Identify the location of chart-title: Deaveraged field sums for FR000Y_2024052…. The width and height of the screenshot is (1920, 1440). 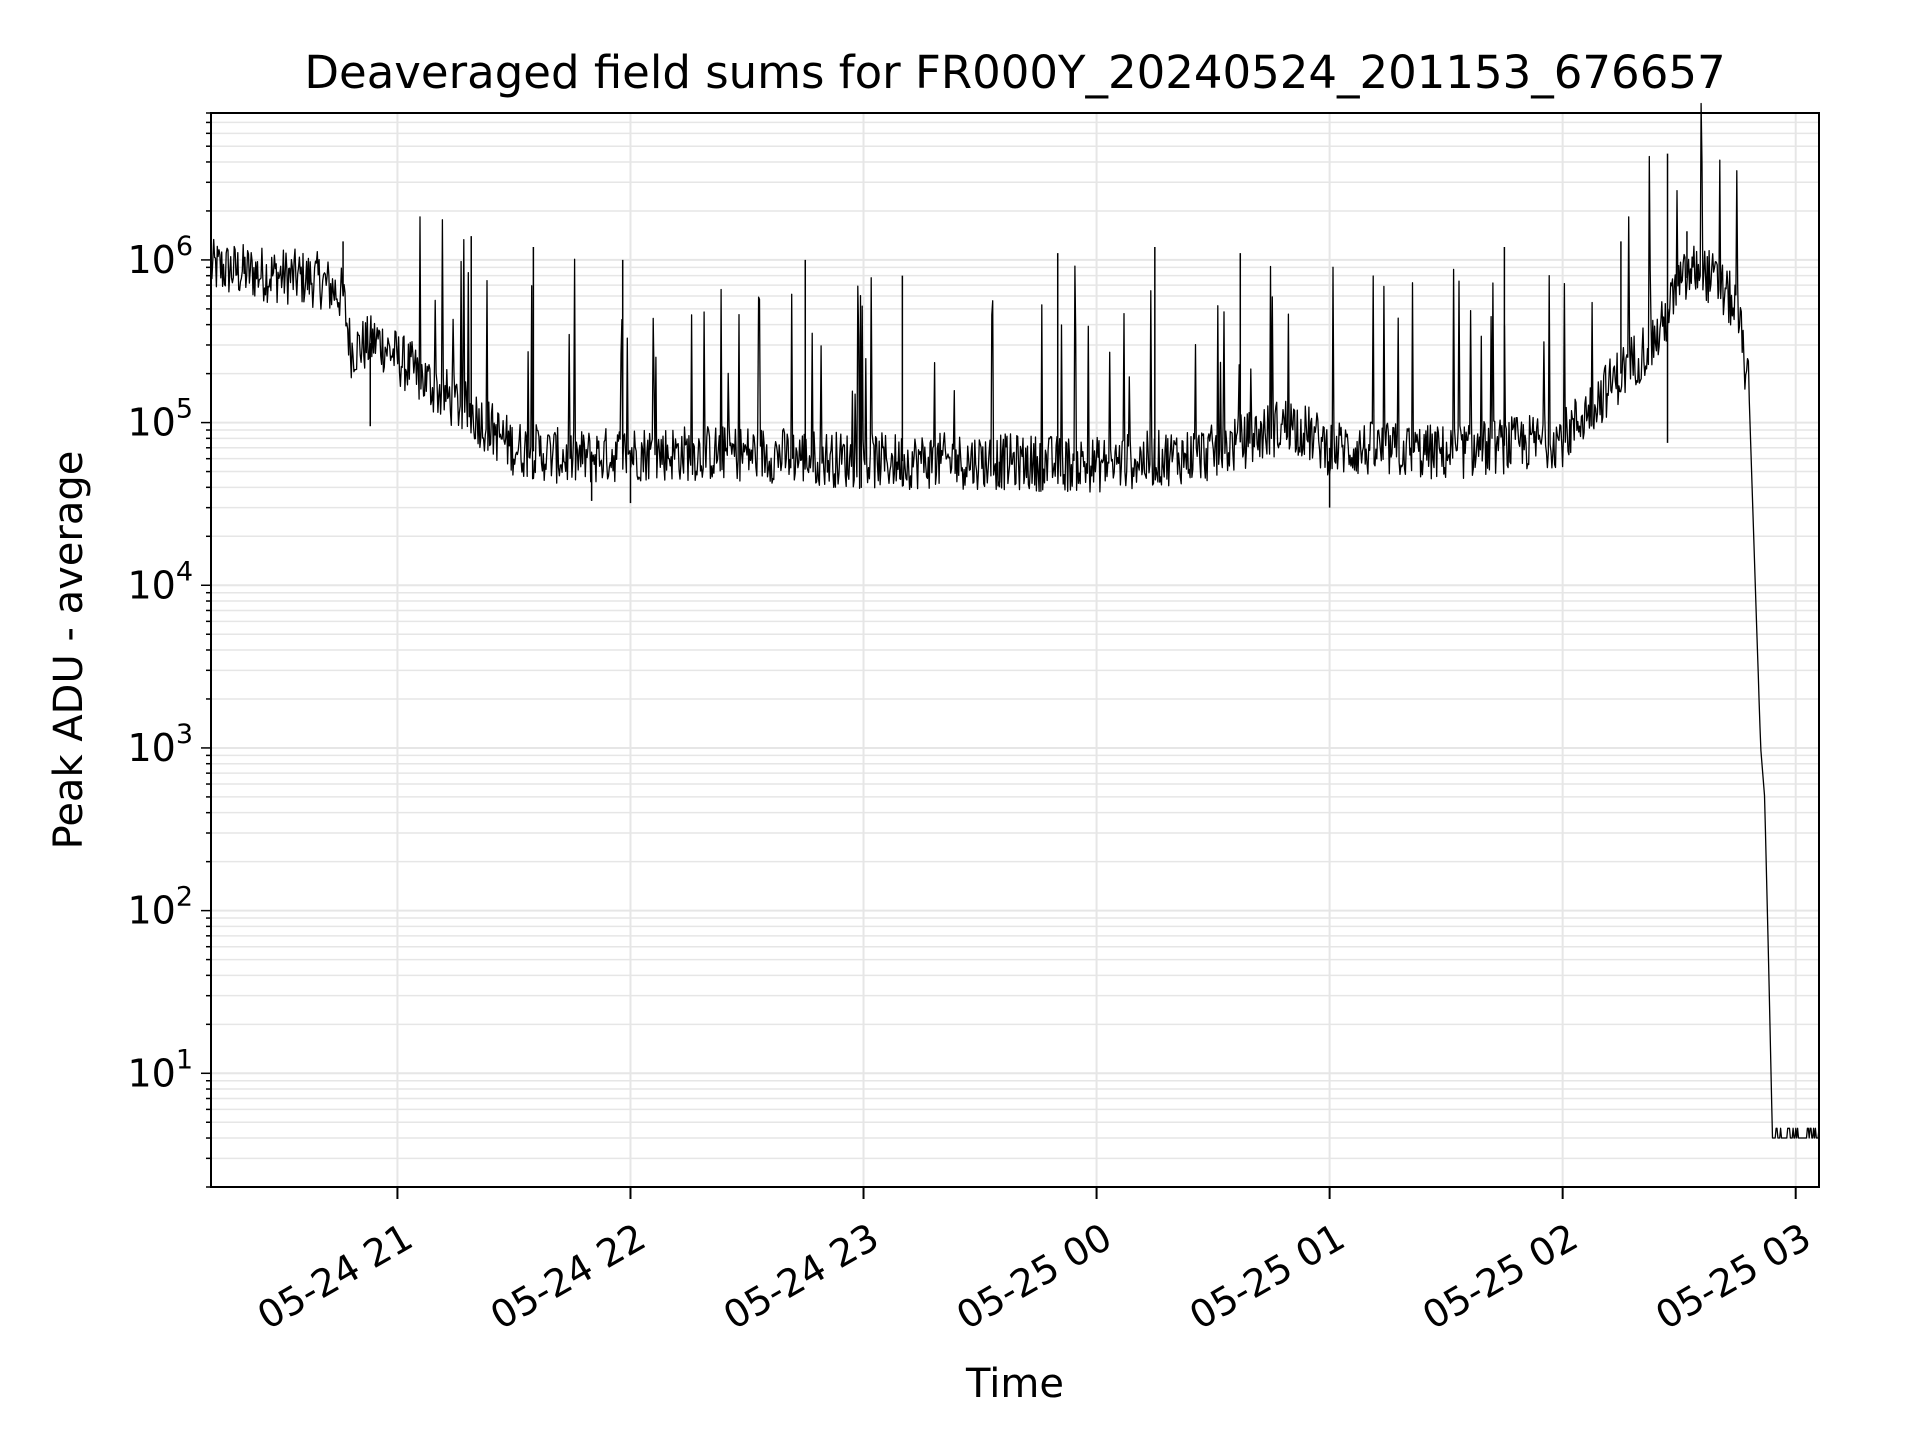
(1014, 72).